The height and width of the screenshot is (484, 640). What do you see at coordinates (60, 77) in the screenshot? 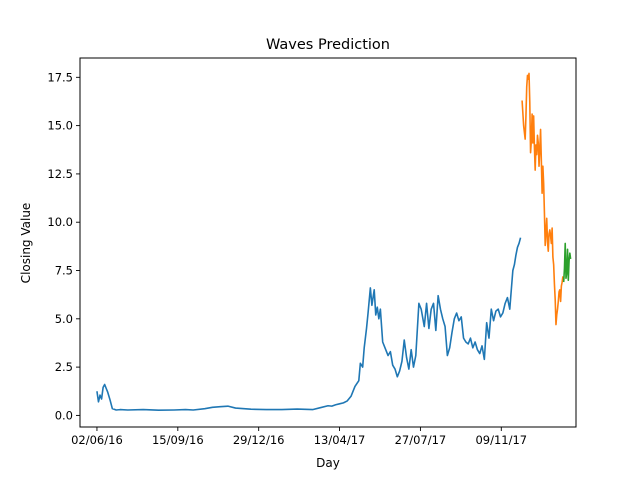
I see `y-tick-label: 17.5` at bounding box center [60, 77].